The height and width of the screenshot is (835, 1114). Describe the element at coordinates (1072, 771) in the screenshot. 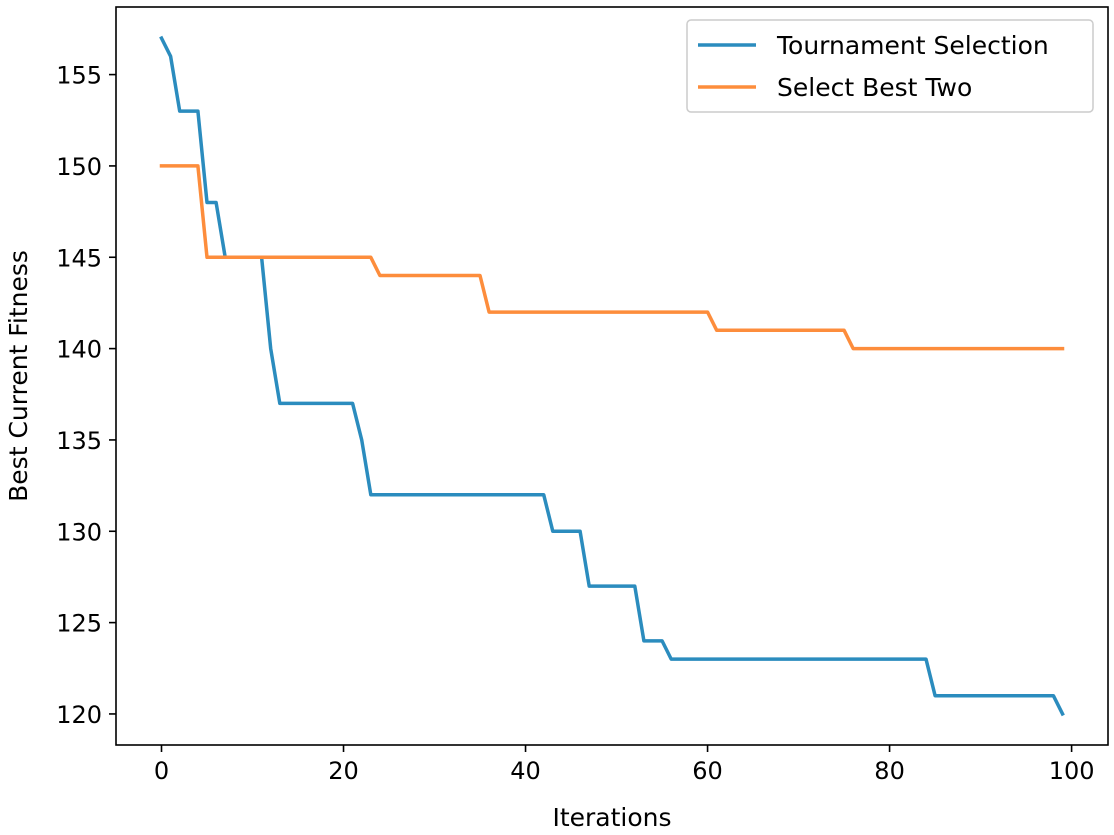

I see `x-tick-label: 100` at that location.